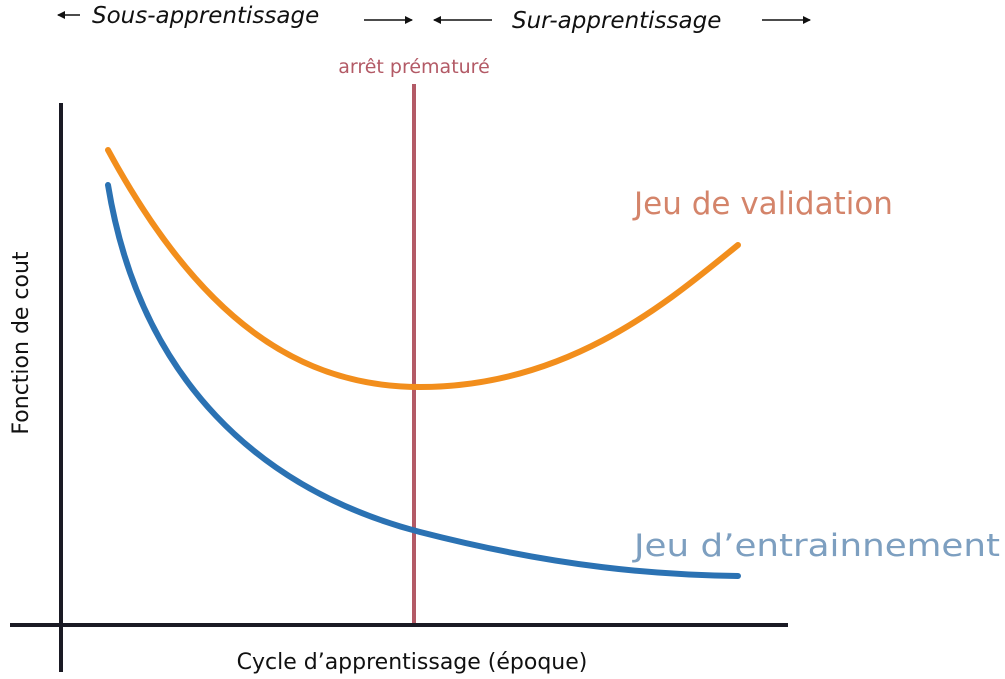 This screenshot has height=679, width=1005. Describe the element at coordinates (21, 342) in the screenshot. I see `y-axis-label: Fonction de cout` at that location.